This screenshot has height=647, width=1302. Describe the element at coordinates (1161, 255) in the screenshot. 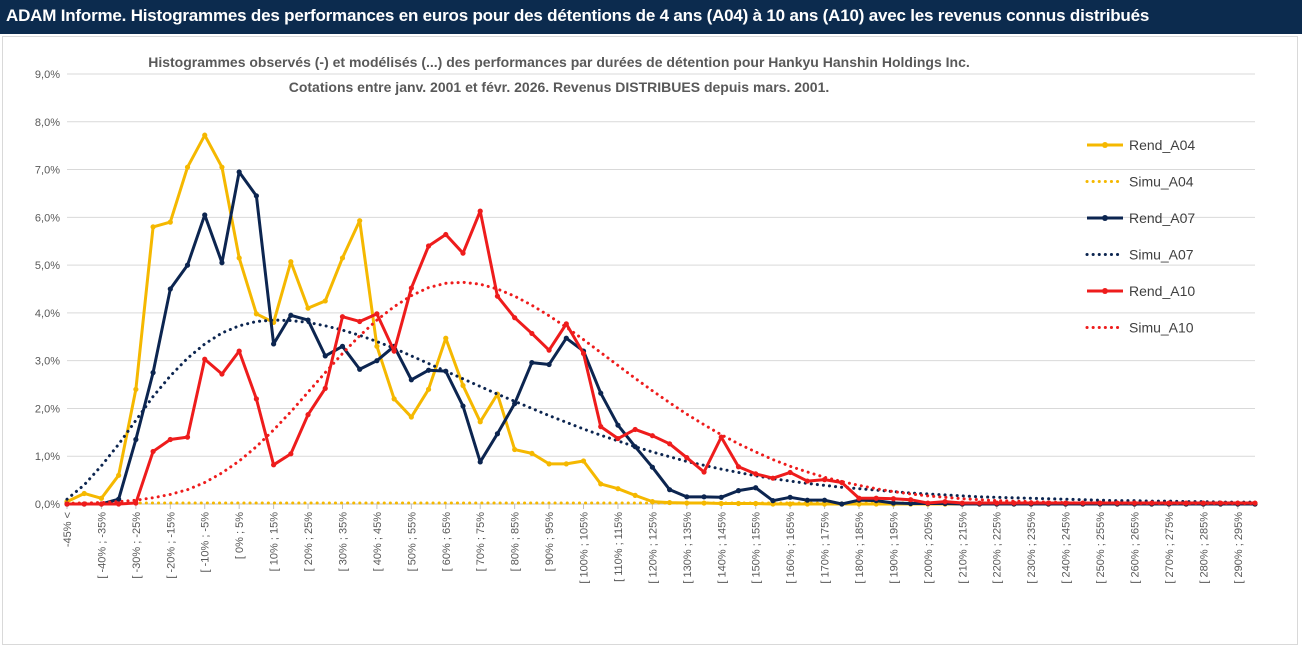

I see `legend-label: Simu_A07` at that location.